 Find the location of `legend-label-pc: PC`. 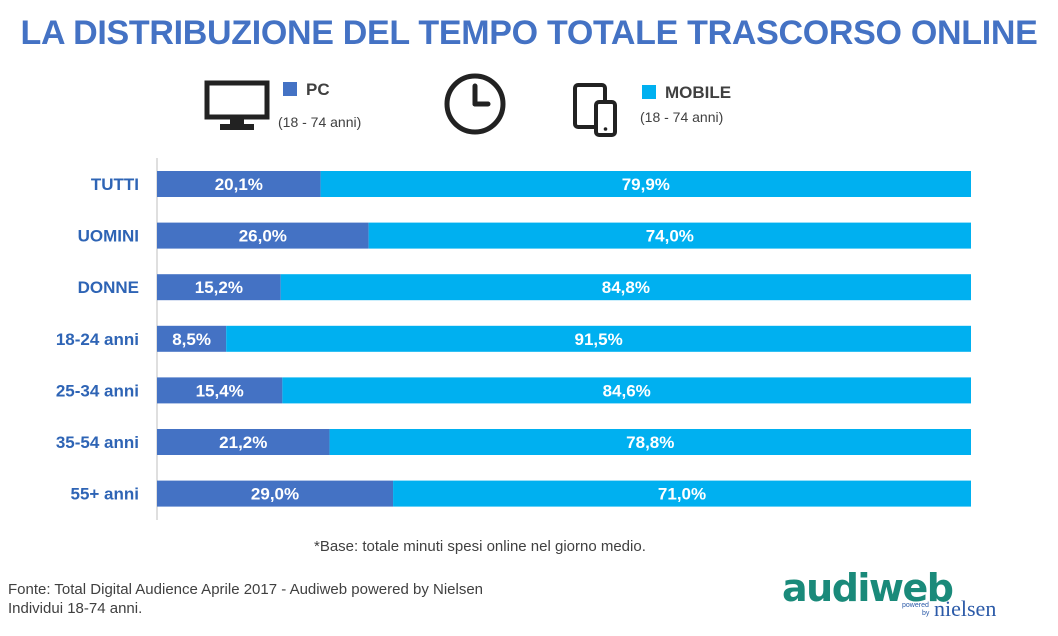

legend-label-pc: PC is located at coordinates (318, 89).